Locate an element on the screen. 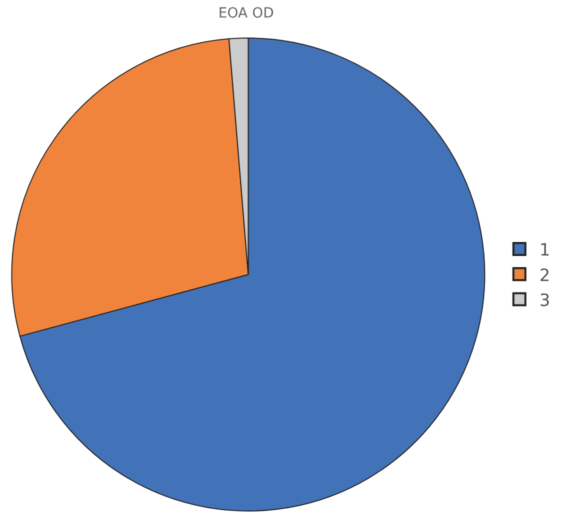 Image resolution: width=562 pixels, height=515 pixels. legend-label: 2 is located at coordinates (544, 276).